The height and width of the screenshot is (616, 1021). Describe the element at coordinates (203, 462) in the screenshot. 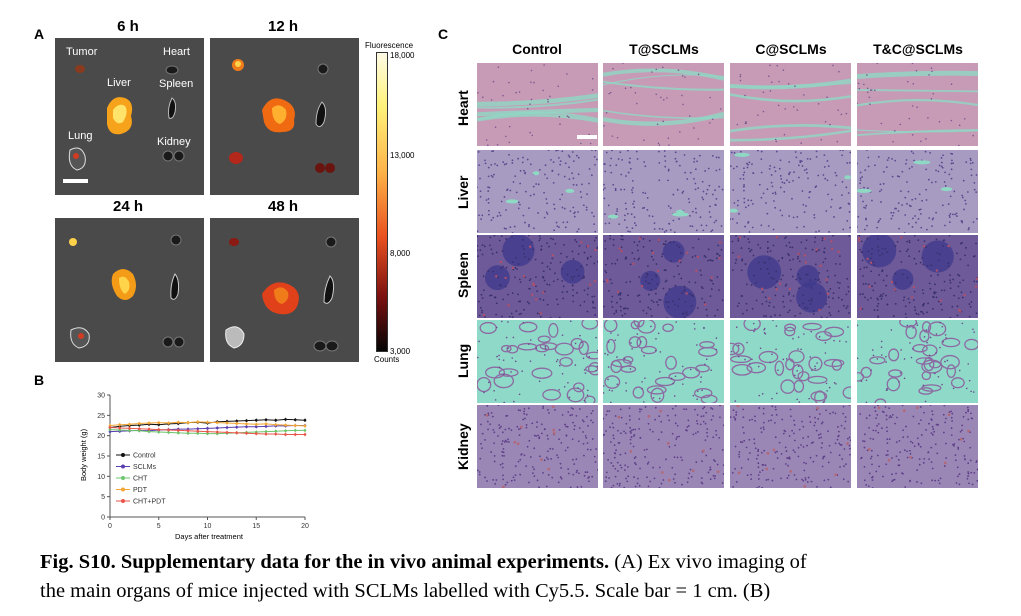

I see `chart-axes: 0 5 10 15 20 25 30 0 5 10 15 20` at that location.